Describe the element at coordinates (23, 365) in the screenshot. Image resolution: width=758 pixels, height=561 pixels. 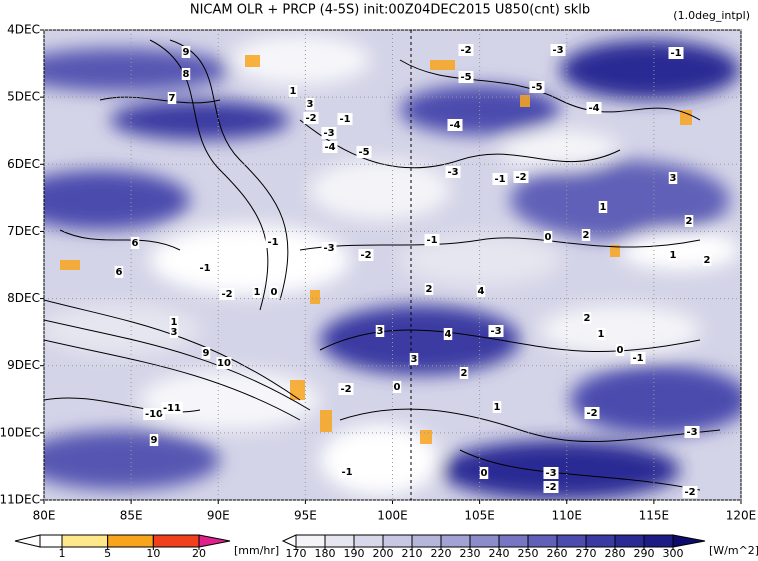
I see `y-tick-label: 9DEC` at that location.